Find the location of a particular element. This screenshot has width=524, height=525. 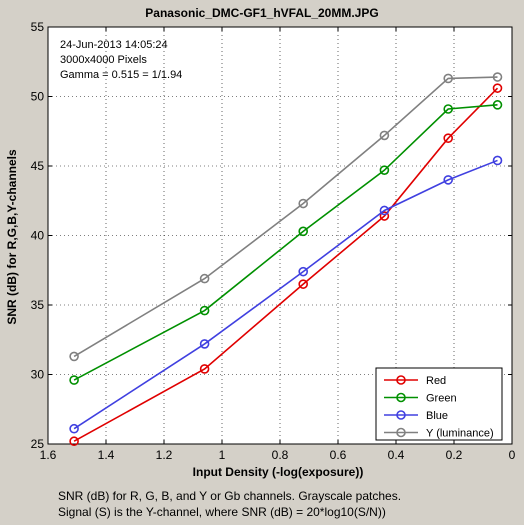

legend-label: Green is located at coordinates (441, 399).